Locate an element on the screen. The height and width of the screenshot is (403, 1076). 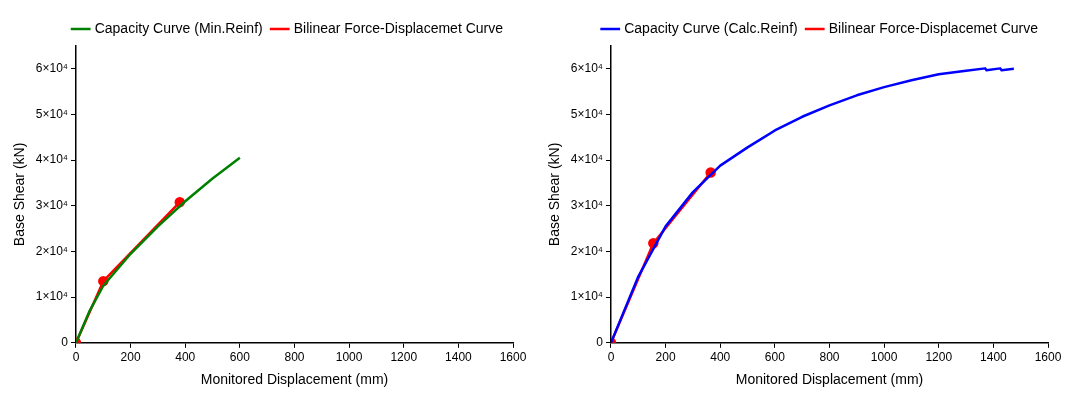
legend-label: Capacity Curve (Calc.Reinf) is located at coordinates (711, 27).